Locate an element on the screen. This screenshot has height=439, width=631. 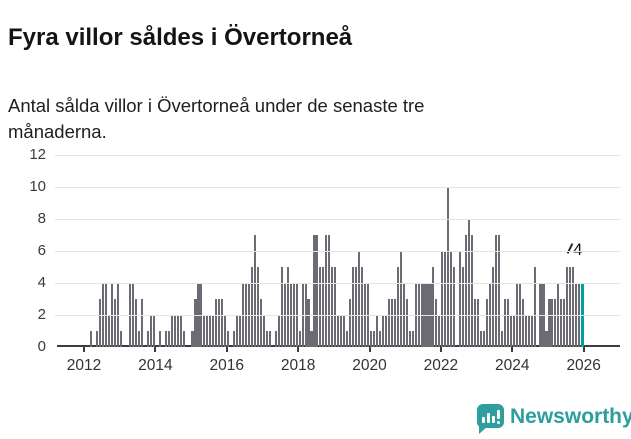
x-axis-tick-label: 2014 is located at coordinates (155, 365).